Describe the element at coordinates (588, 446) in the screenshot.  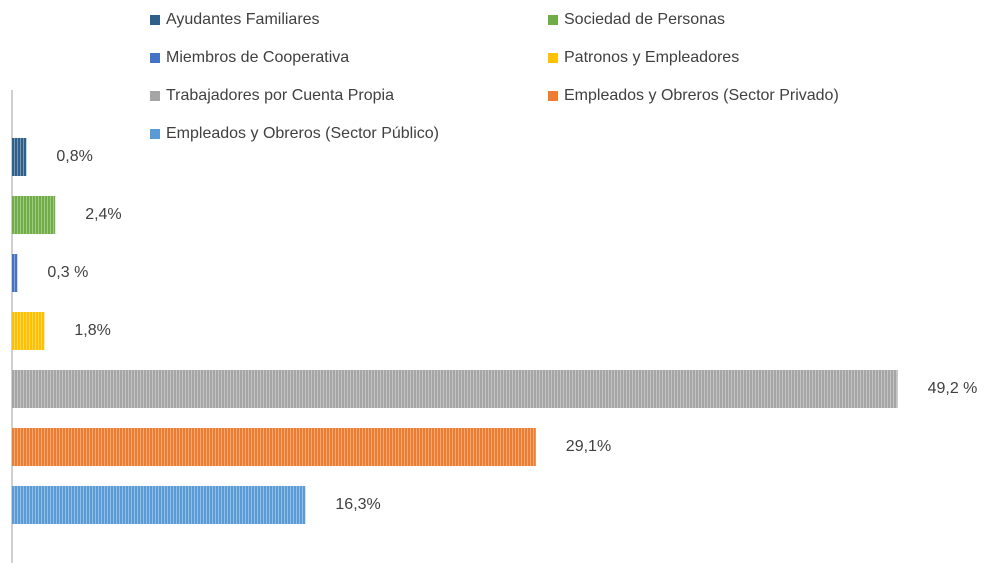
I see `data-label: 29,1%` at that location.